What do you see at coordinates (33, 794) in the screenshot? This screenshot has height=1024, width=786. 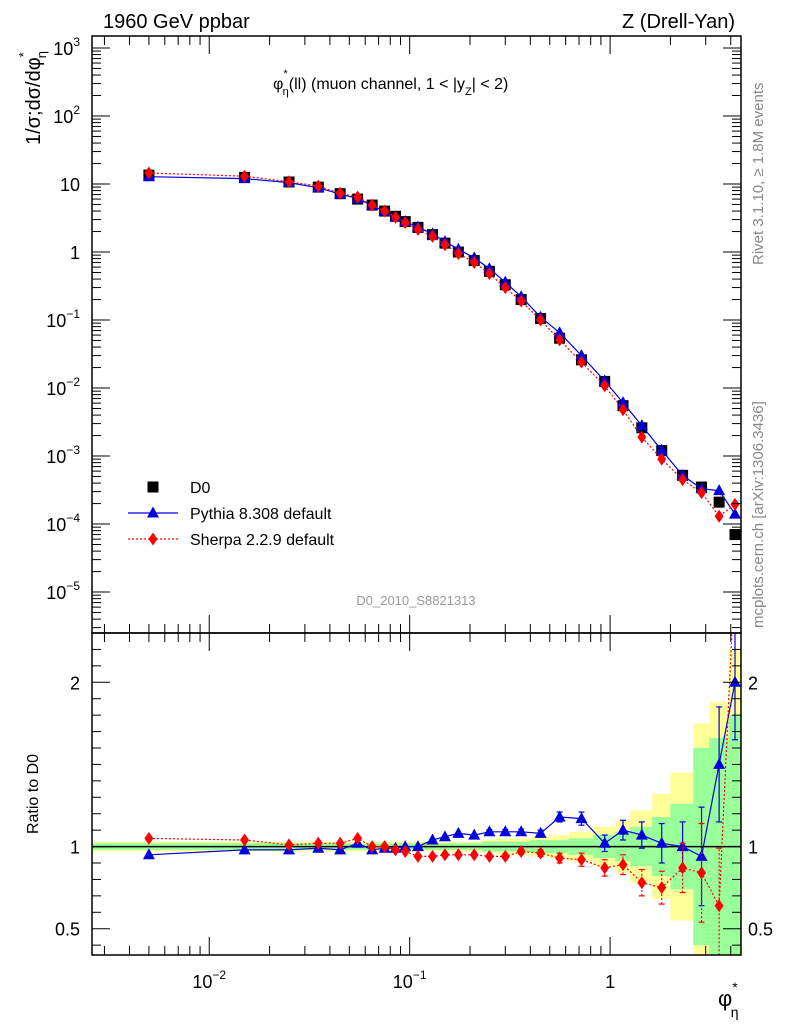 I see `lower-ylabel: Ratio to D0` at bounding box center [33, 794].